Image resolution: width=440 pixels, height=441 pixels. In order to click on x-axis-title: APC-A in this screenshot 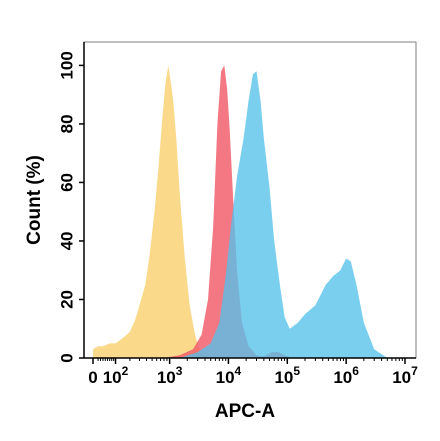, I will do `click(245, 411)`.